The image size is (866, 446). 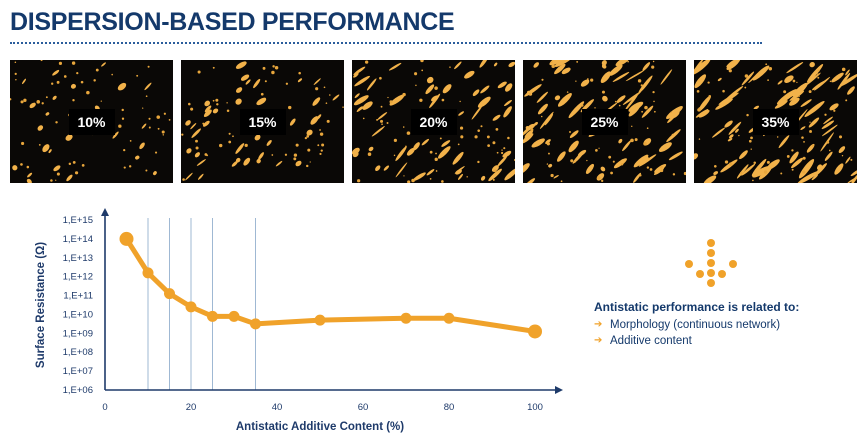 What do you see at coordinates (78, 277) in the screenshot?
I see `y-tick-label: 1,E+12` at bounding box center [78, 277].